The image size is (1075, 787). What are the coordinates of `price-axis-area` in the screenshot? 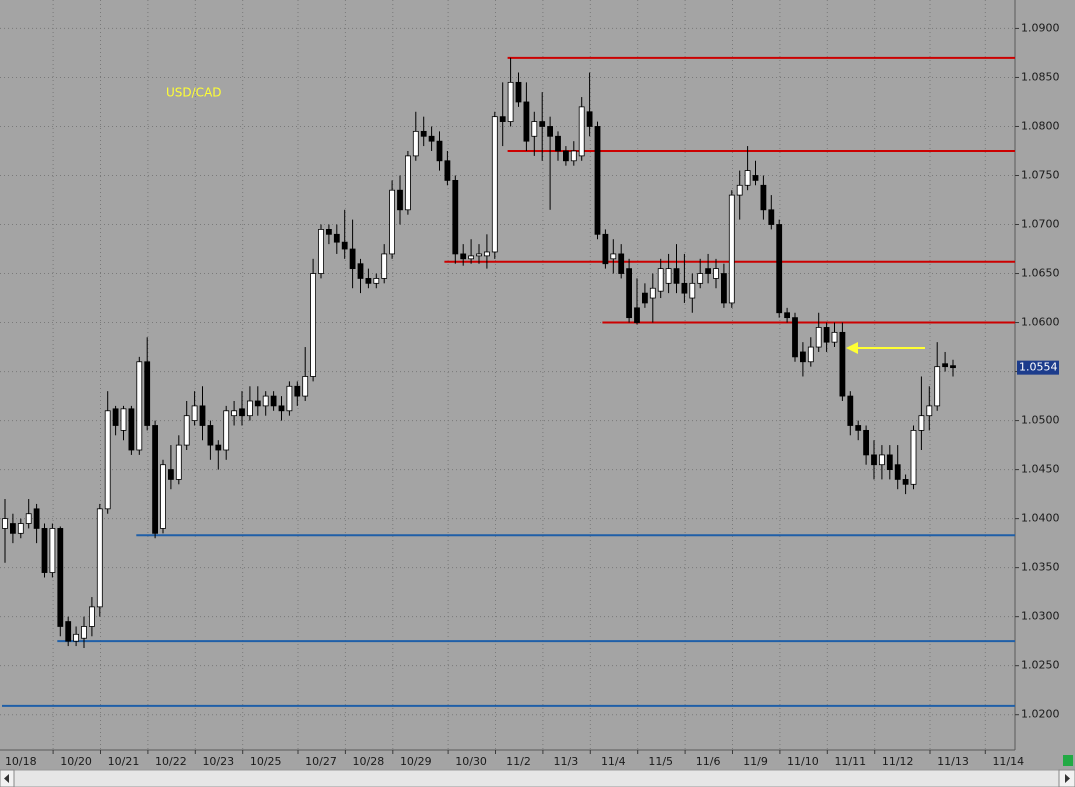 It's located at (1045, 385).